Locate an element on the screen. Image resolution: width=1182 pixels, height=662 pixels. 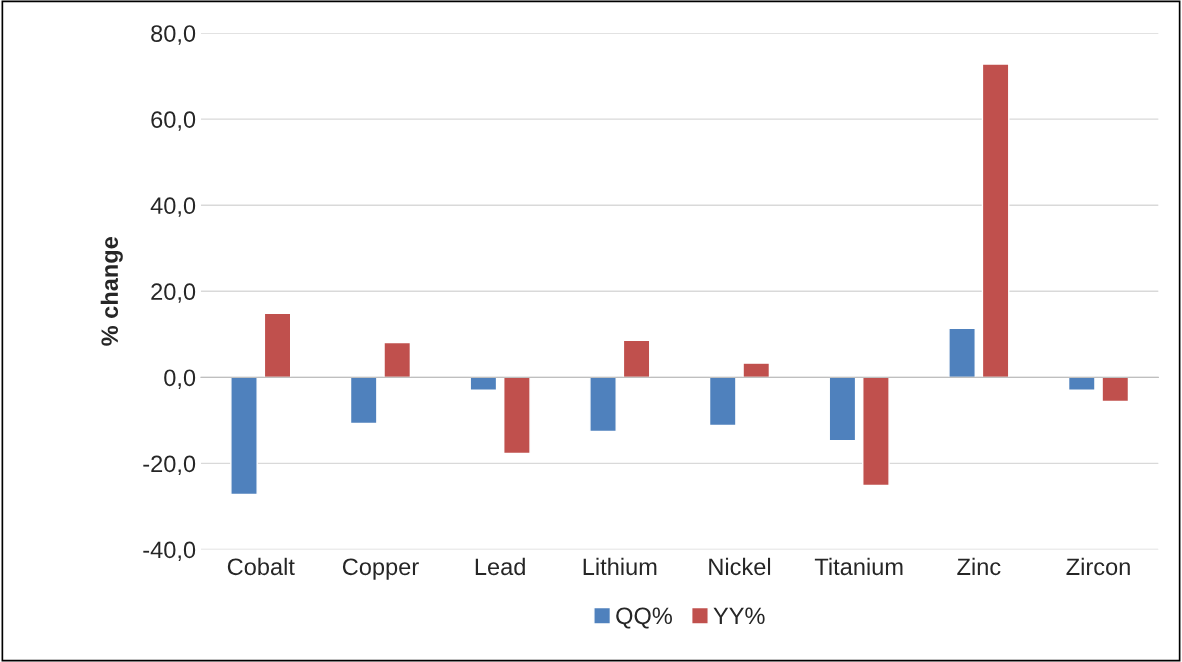
y-tick-label: 20,0 is located at coordinates (173, 293).